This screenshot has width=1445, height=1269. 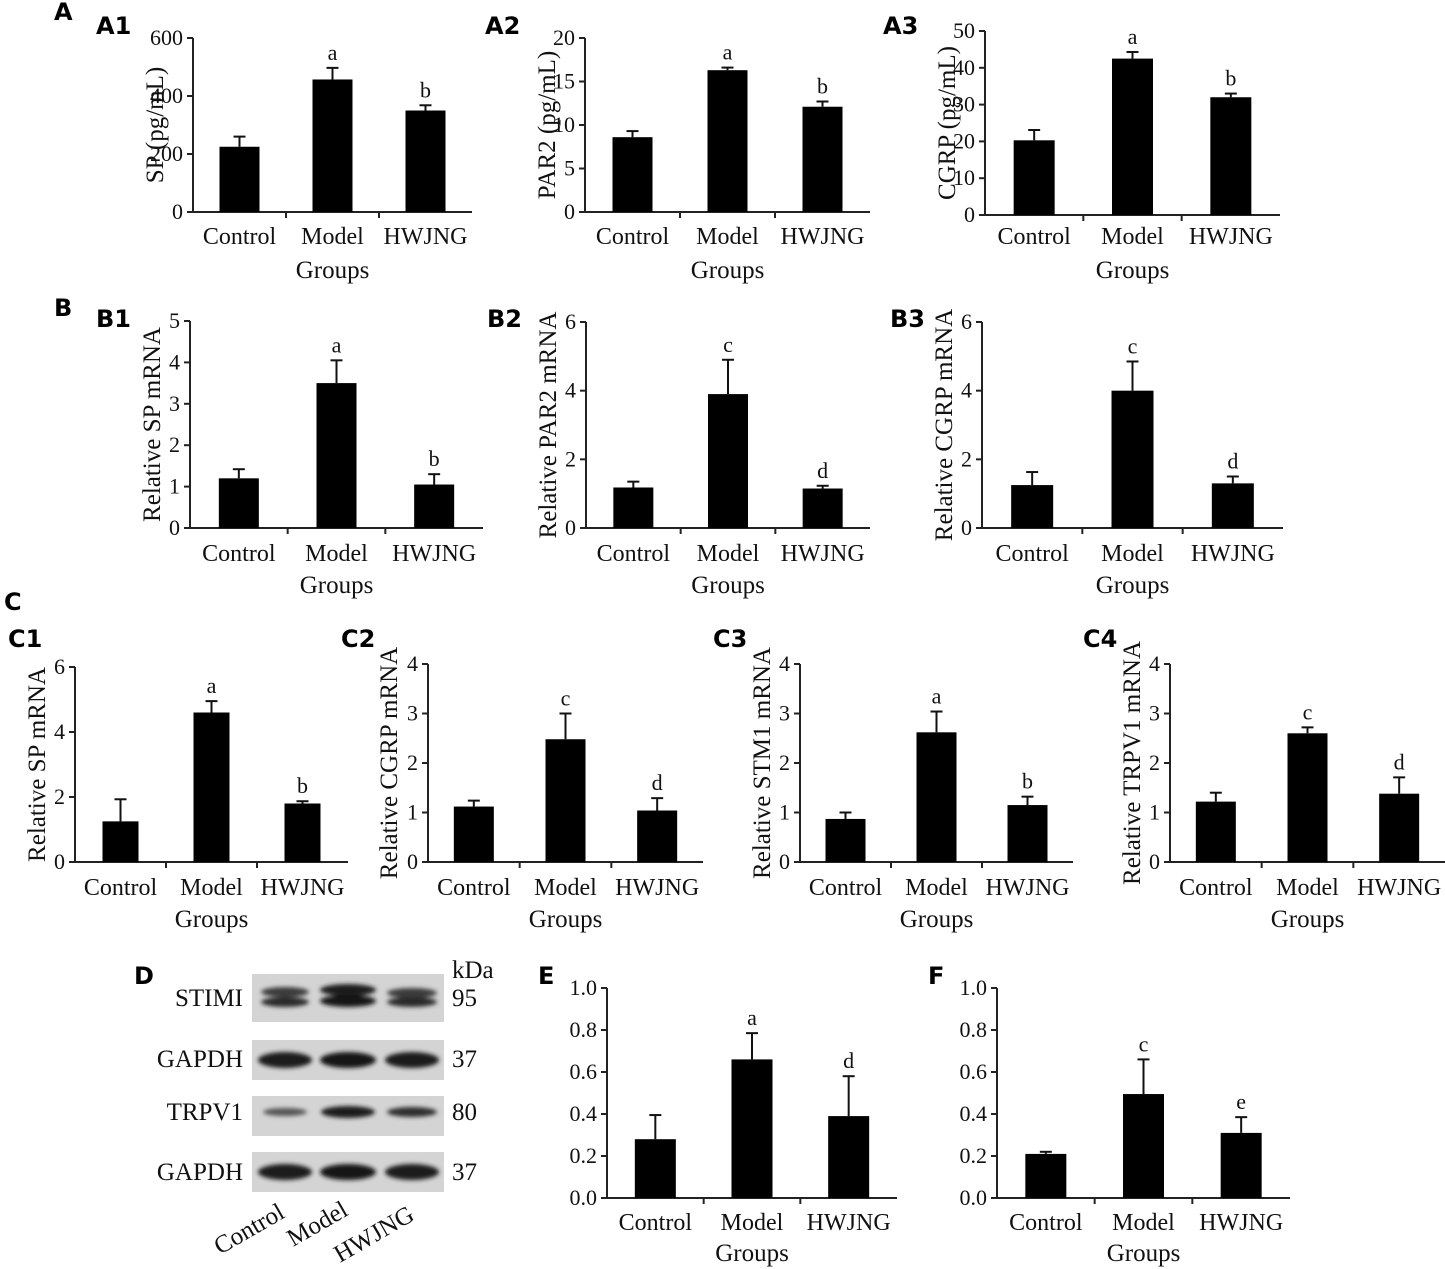 What do you see at coordinates (155, 125) in the screenshot?
I see `y-axis-title: SP (pg/mL)` at bounding box center [155, 125].